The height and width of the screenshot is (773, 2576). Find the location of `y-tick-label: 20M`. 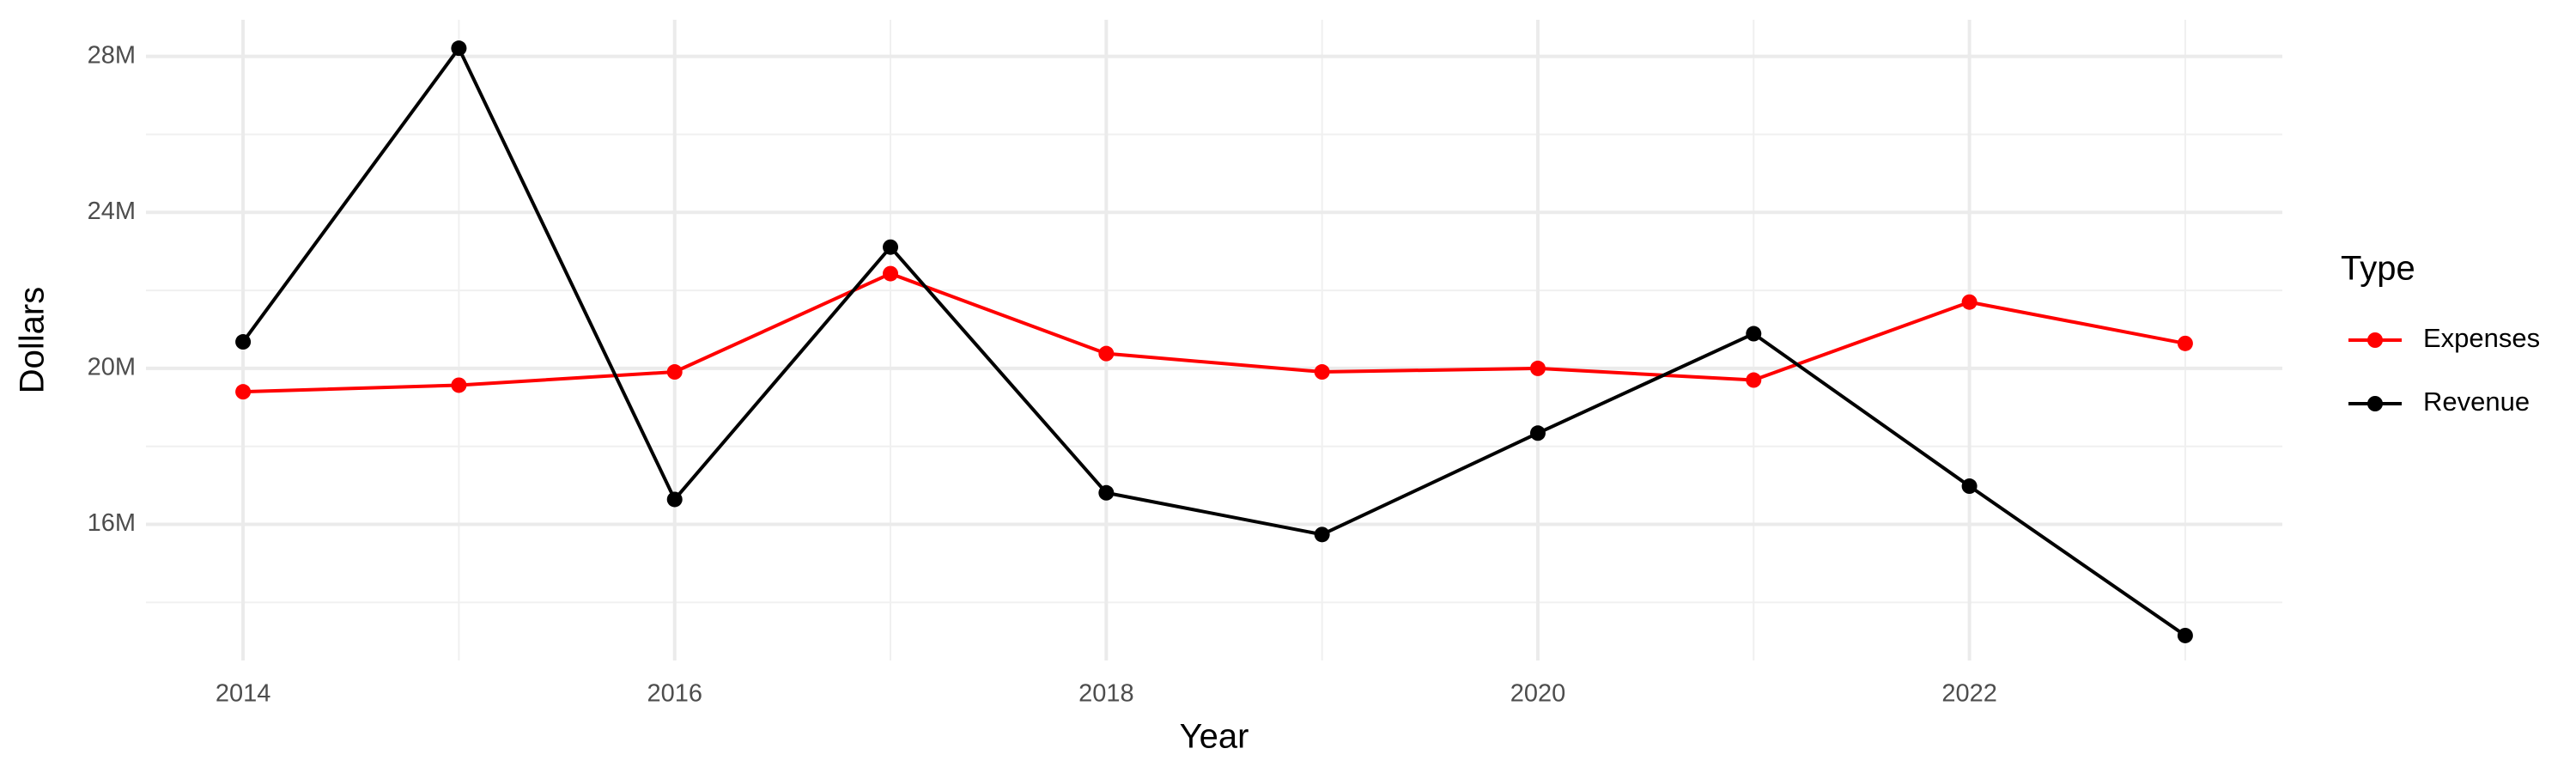

y-tick-label: 20M is located at coordinates (112, 367).